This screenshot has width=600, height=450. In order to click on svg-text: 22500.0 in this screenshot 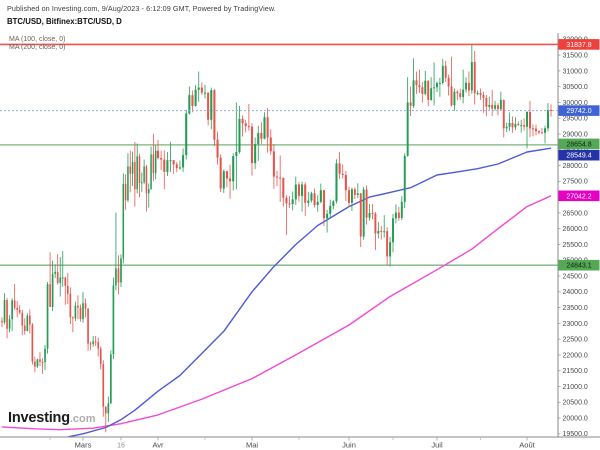, I will do `click(575, 340)`.